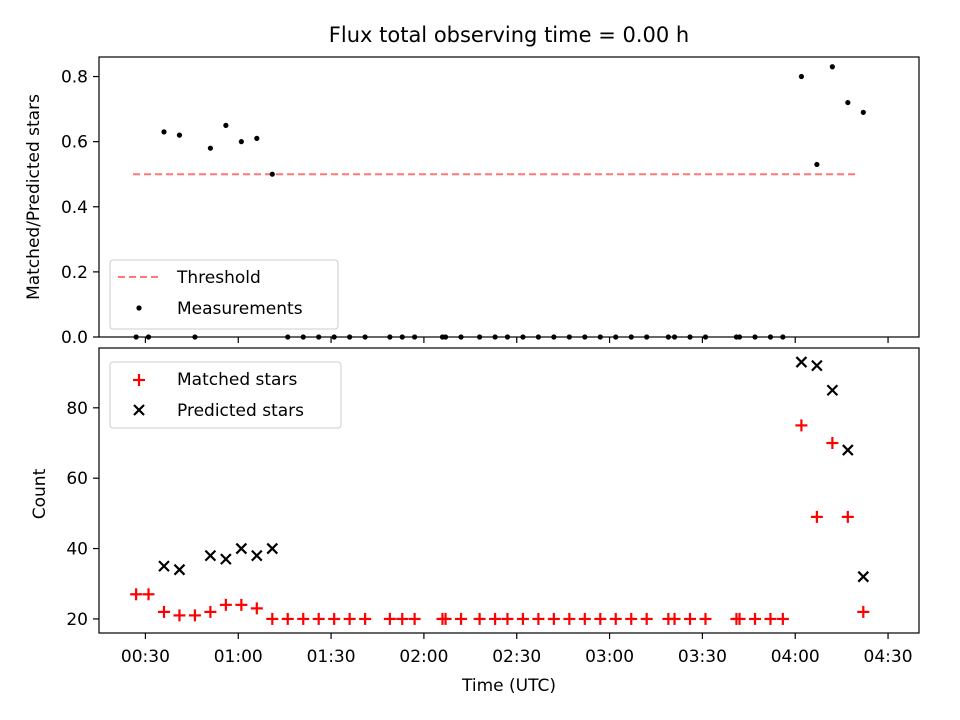  I want to click on y-tick-label: 0.2, so click(74, 273).